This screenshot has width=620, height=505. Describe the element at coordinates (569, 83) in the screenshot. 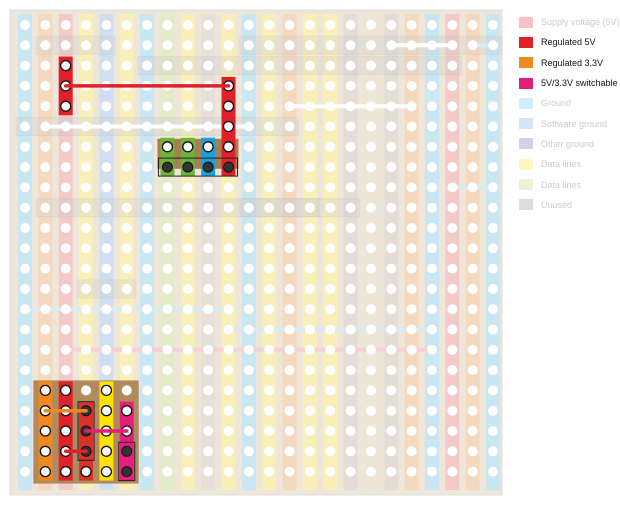

I see `legend-item: 5V/3.3V switchable` at that location.